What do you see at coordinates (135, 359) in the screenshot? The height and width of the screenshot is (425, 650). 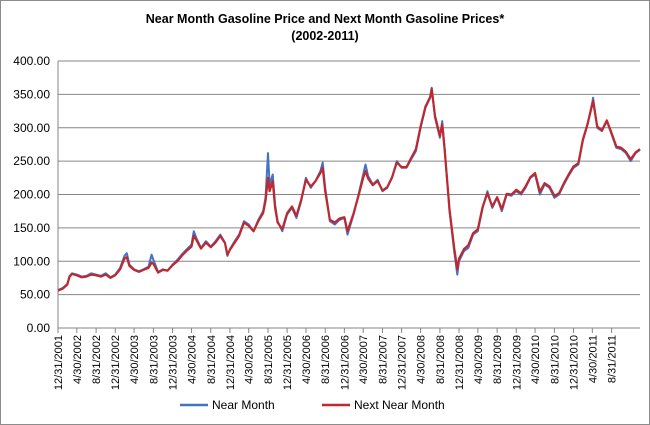 I see `x-tick-label: 4/30/2003` at bounding box center [135, 359].